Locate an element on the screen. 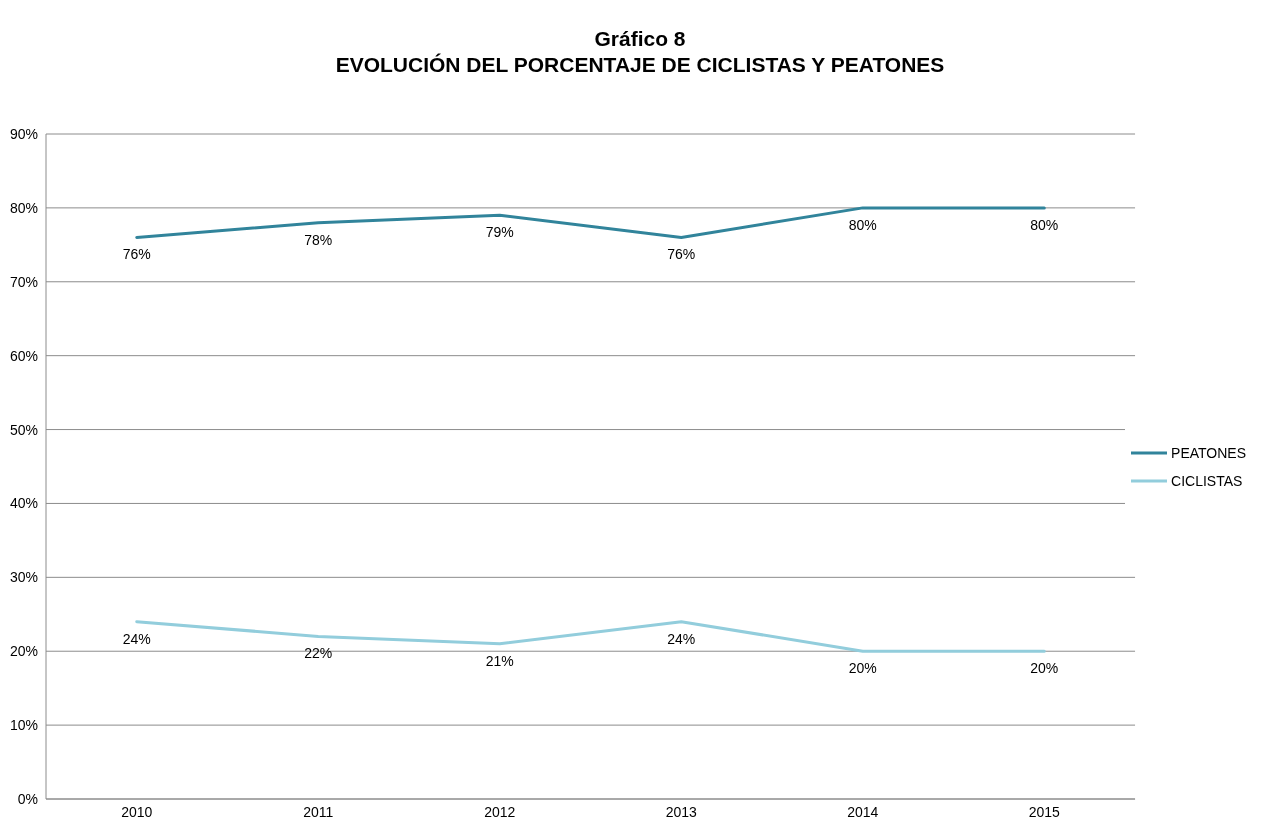 Image resolution: width=1280 pixels, height=837 pixels. y-tick-label: 40% is located at coordinates (23, 503).